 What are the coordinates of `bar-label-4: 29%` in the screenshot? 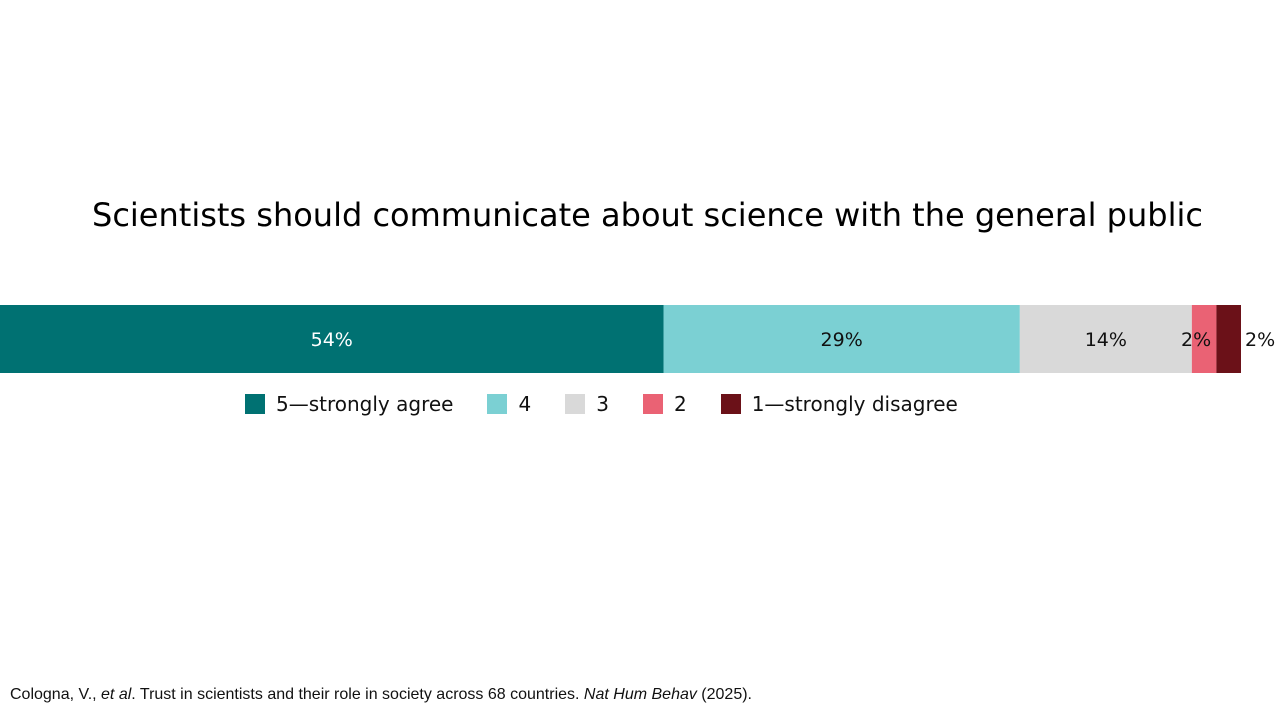 It's located at (842, 340).